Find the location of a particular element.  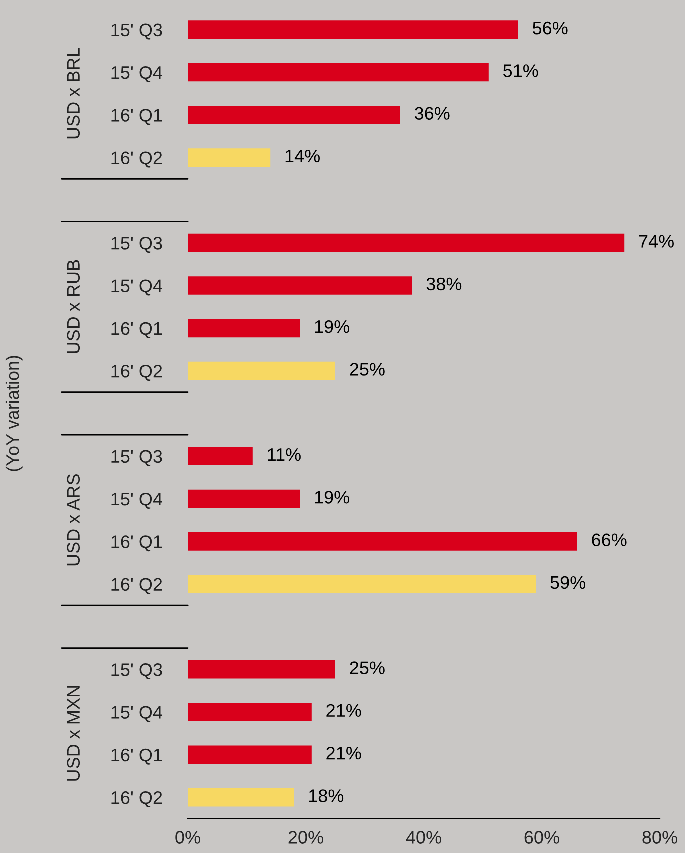

x-tick-label: 60% is located at coordinates (542, 837).